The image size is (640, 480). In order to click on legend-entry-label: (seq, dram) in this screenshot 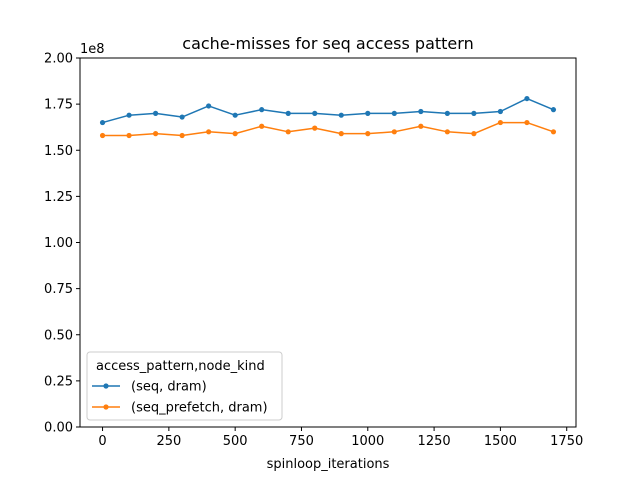, I will do `click(169, 387)`.